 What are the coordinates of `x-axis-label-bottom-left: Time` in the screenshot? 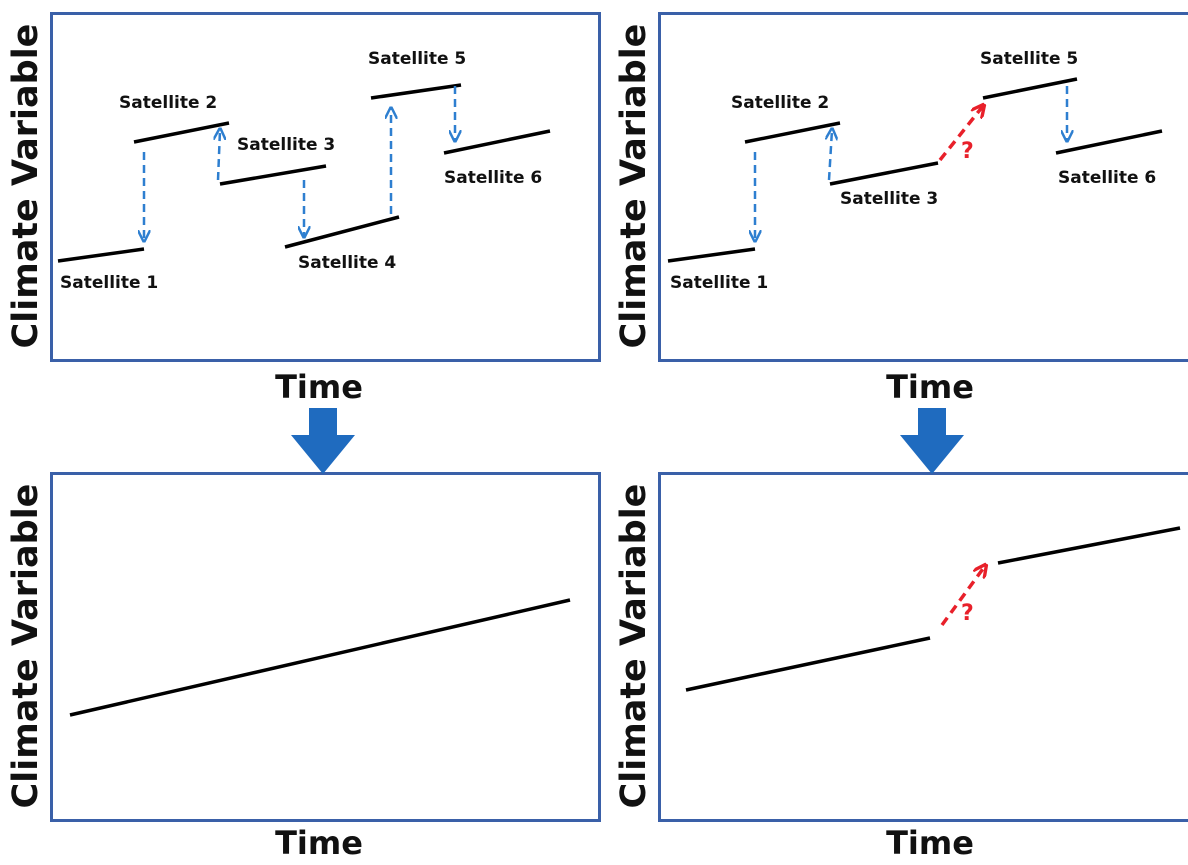 It's located at (319, 843).